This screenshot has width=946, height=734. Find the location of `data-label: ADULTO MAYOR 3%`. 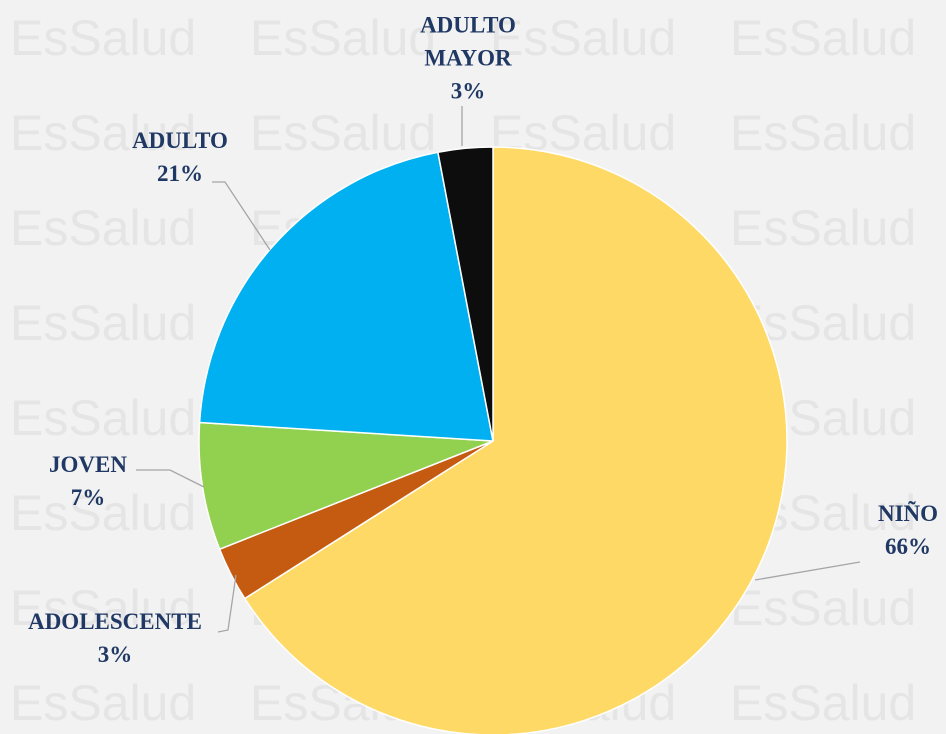

data-label: ADULTO MAYOR 3% is located at coordinates (468, 58).